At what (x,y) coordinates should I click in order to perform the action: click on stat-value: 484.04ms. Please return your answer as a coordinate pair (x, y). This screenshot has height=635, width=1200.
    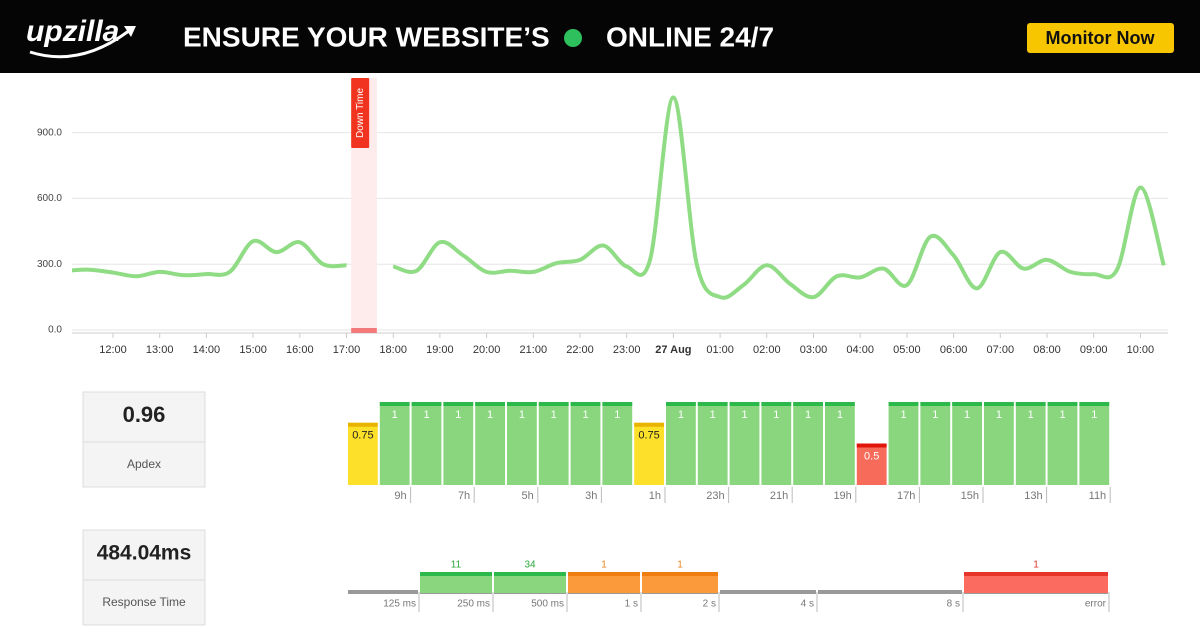
    Looking at the image, I should click on (144, 553).